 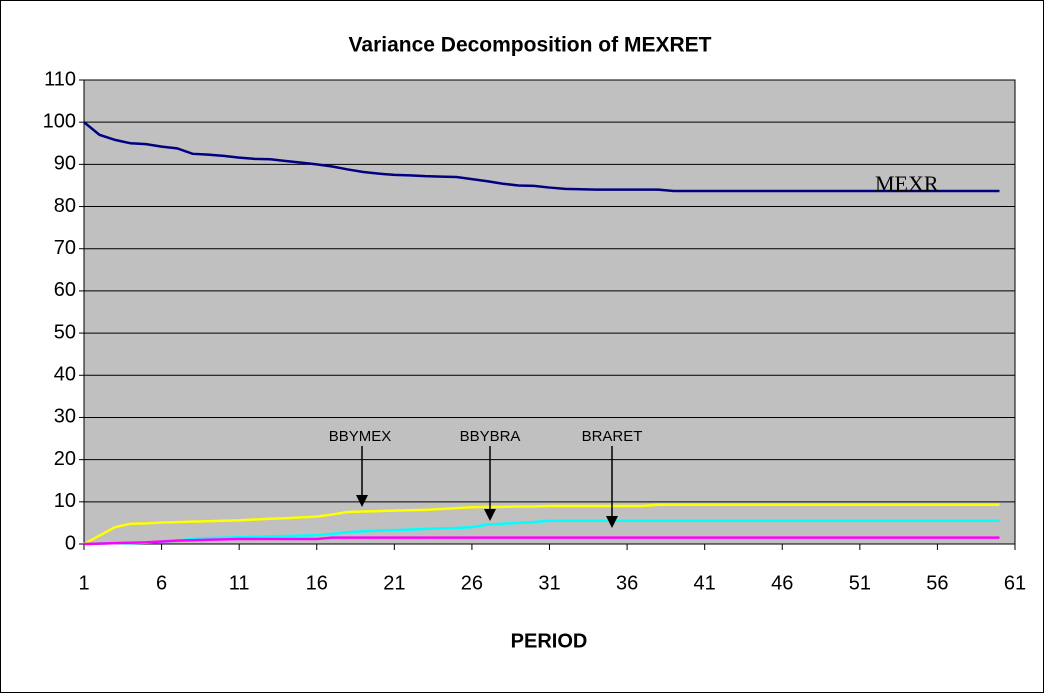 I want to click on y-tick-label: 50, so click(x=65, y=332).